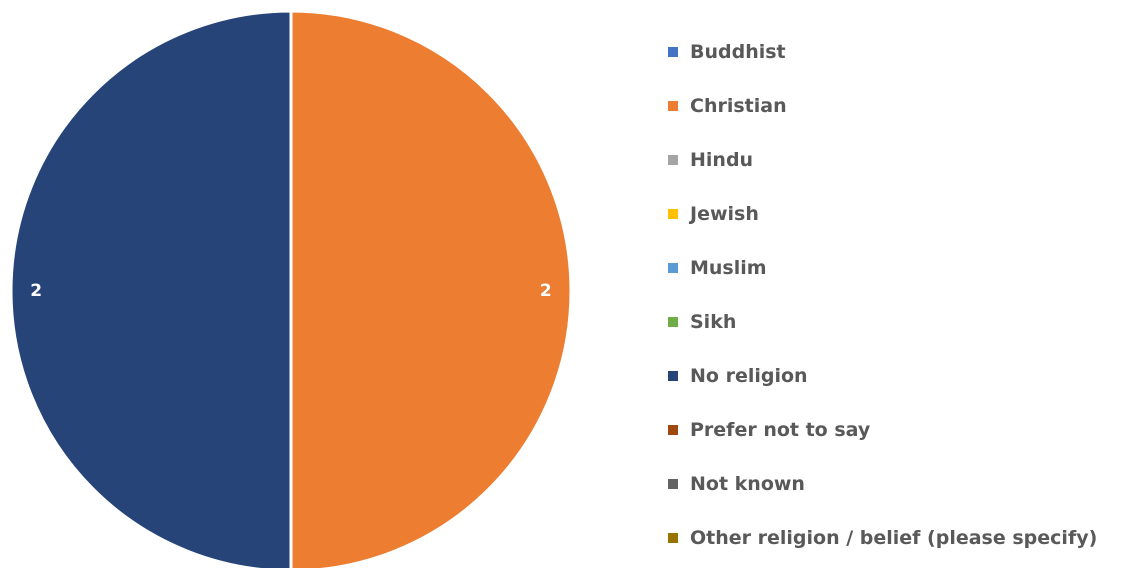  What do you see at coordinates (747, 484) in the screenshot?
I see `legend-label: Not known` at bounding box center [747, 484].